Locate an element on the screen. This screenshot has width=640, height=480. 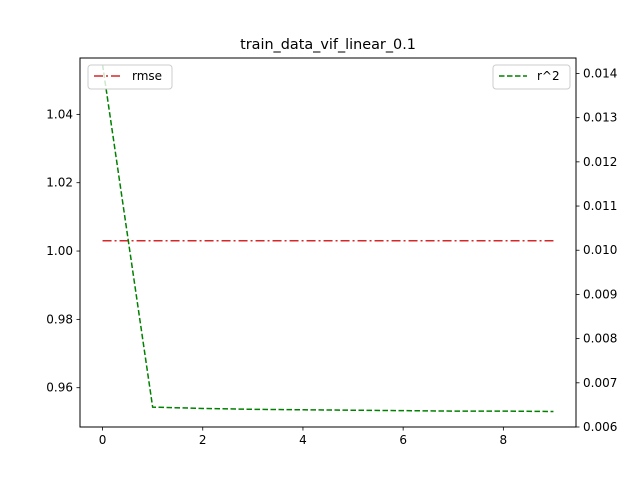
y-tick-label-right: 0.006 is located at coordinates (600, 427).